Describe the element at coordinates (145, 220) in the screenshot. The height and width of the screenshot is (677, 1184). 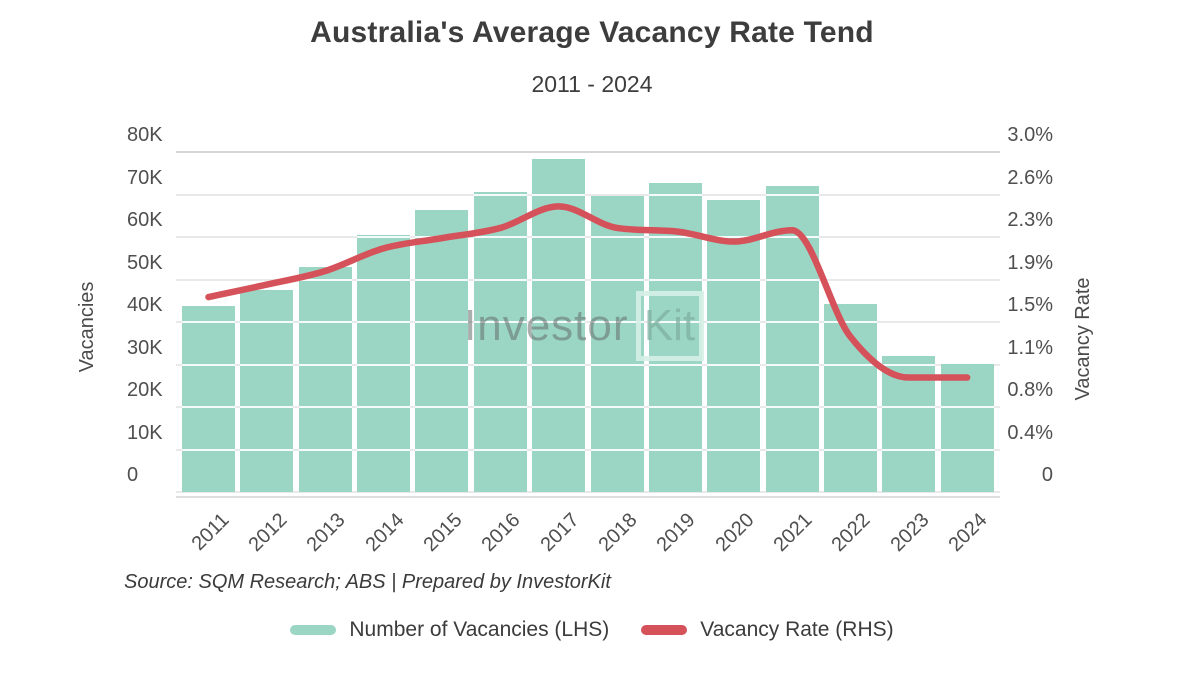
I see `left-tick-label: 60K` at that location.